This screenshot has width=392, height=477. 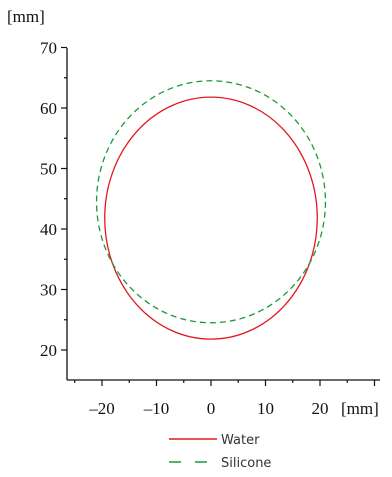 I want to click on y-tick-label: 70, so click(x=48, y=48).